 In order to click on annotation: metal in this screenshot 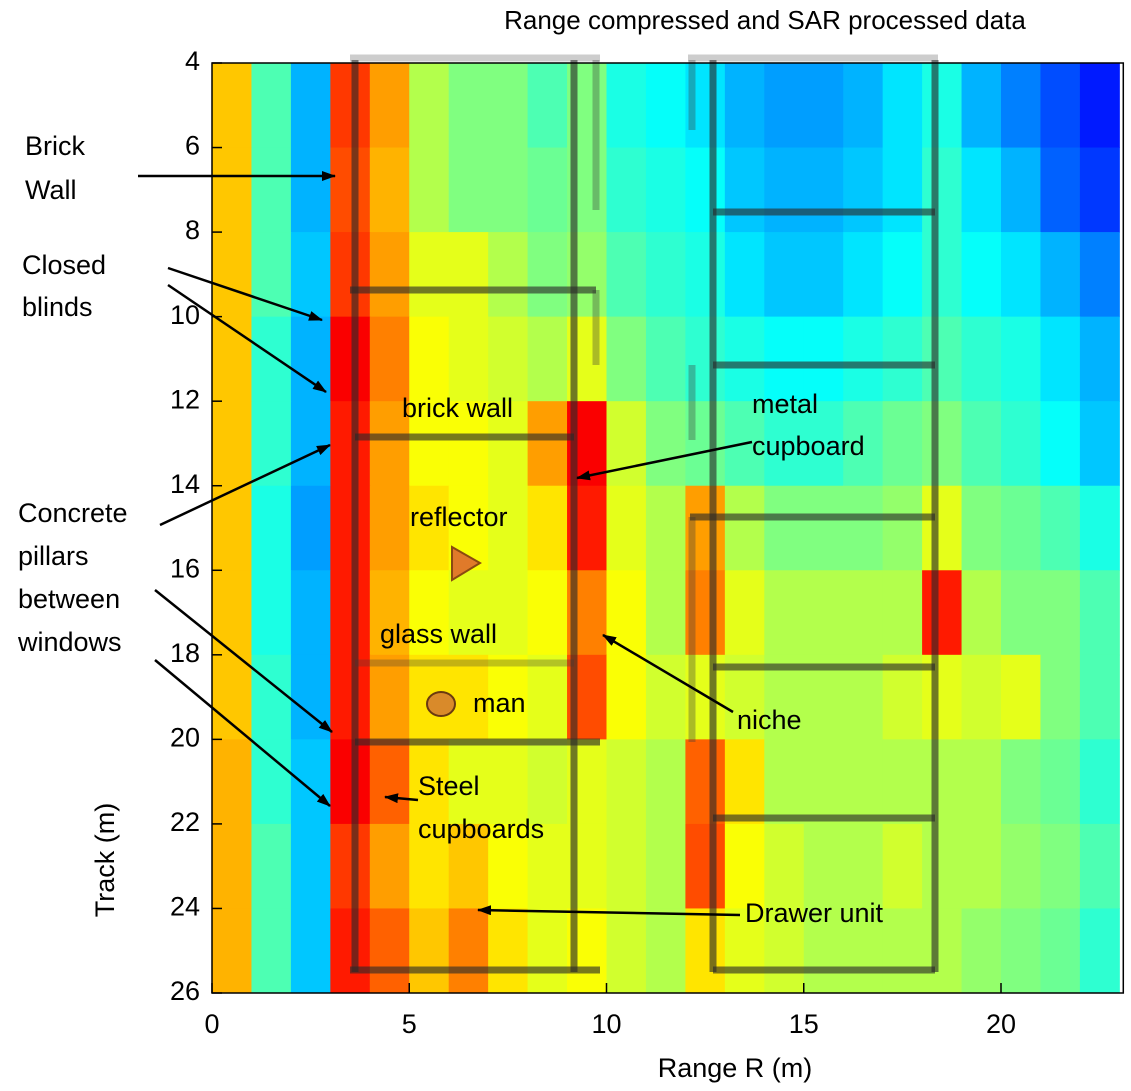, I will do `click(785, 404)`.